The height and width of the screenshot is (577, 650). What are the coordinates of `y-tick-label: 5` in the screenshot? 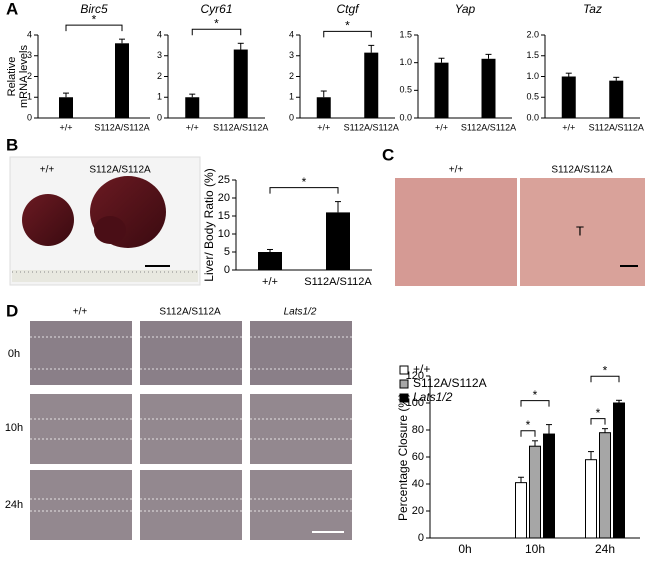 It's located at (227, 252).